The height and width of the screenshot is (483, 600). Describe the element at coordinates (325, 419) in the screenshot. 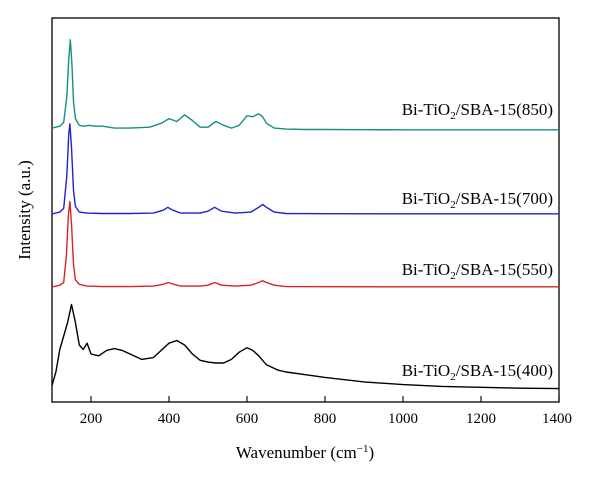

I see `x-tick-label-800: 800` at that location.